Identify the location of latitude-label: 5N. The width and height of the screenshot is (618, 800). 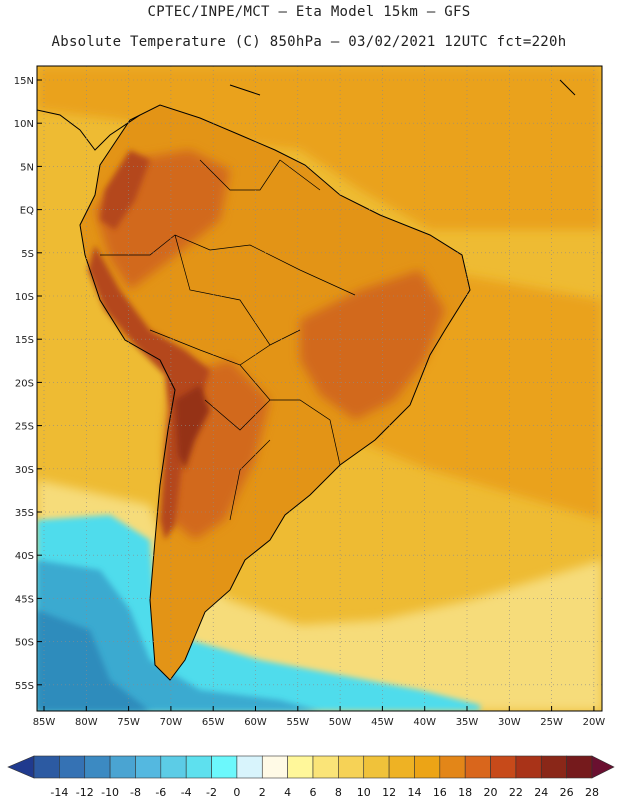
(27, 167).